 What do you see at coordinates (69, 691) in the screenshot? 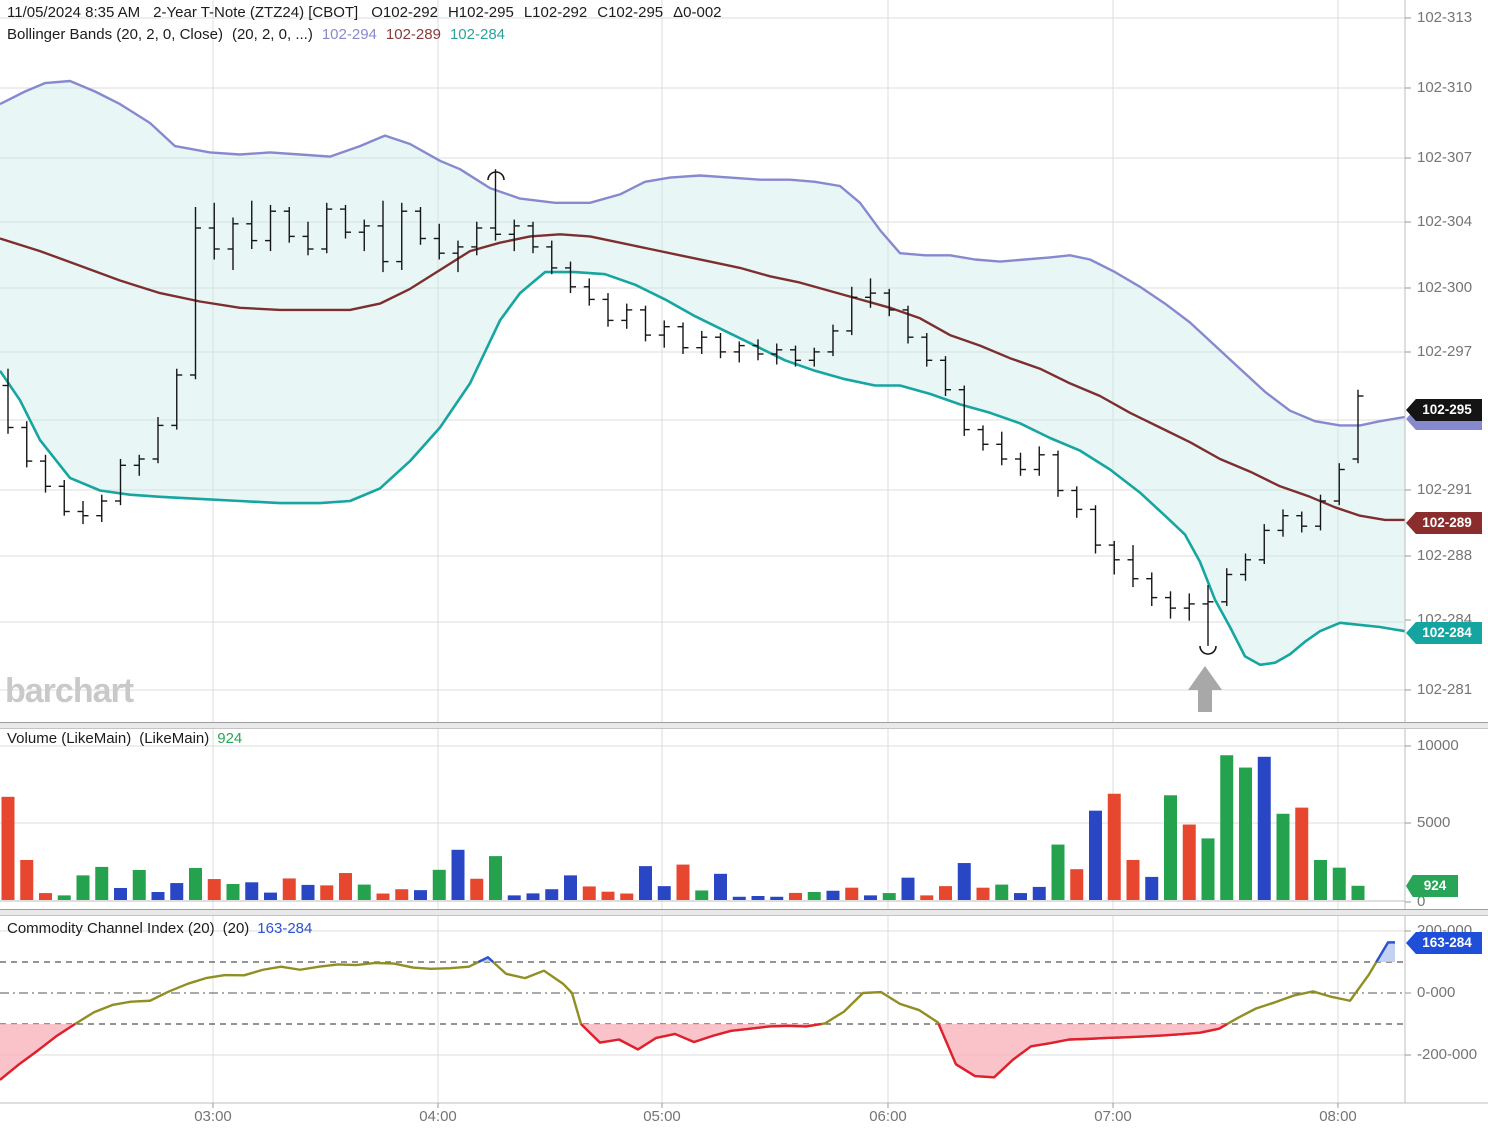
I see `barchart-watermark-logo: barchart` at bounding box center [69, 691].